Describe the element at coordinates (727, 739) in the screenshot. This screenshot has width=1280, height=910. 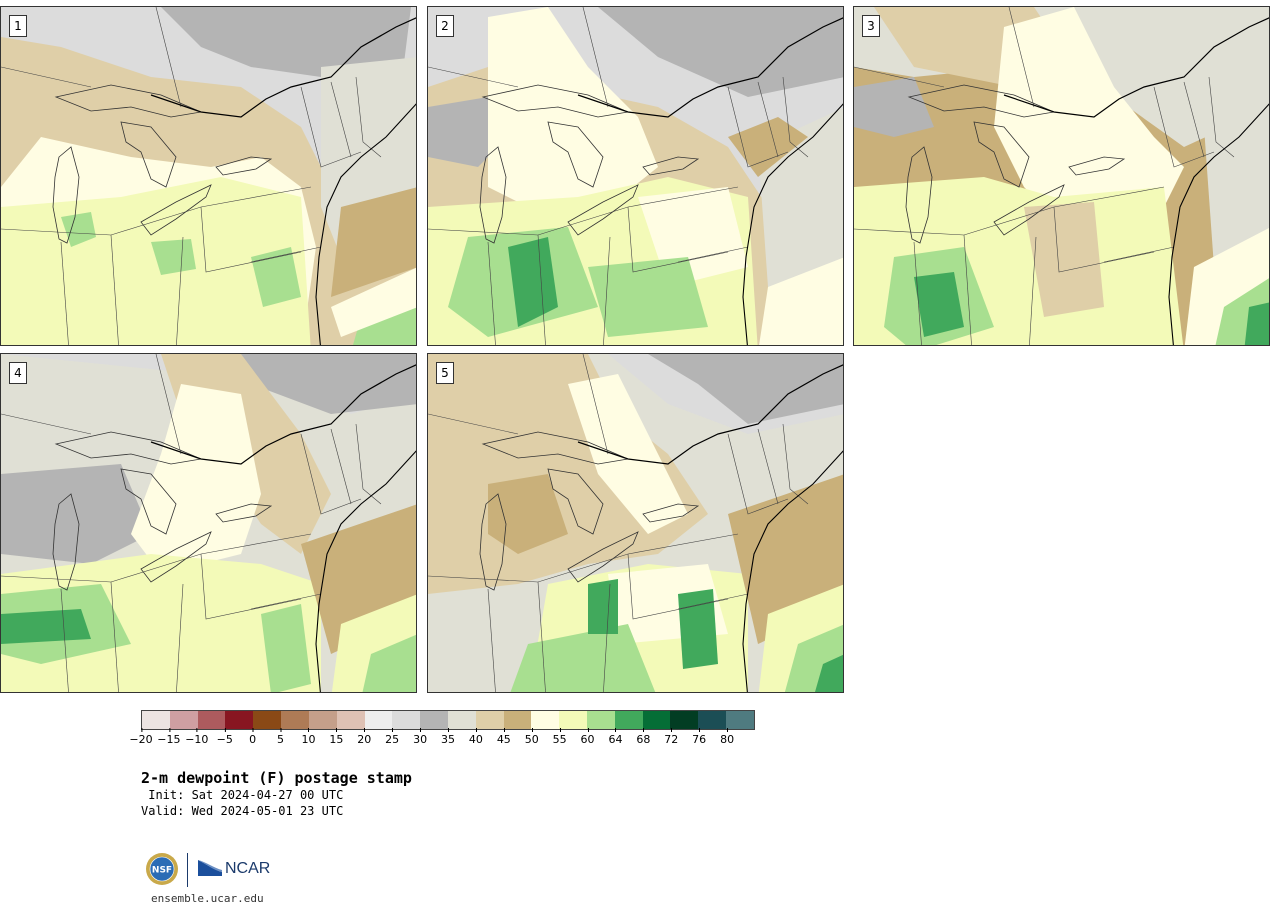
I see `colorbar-tick-label: 80` at that location.